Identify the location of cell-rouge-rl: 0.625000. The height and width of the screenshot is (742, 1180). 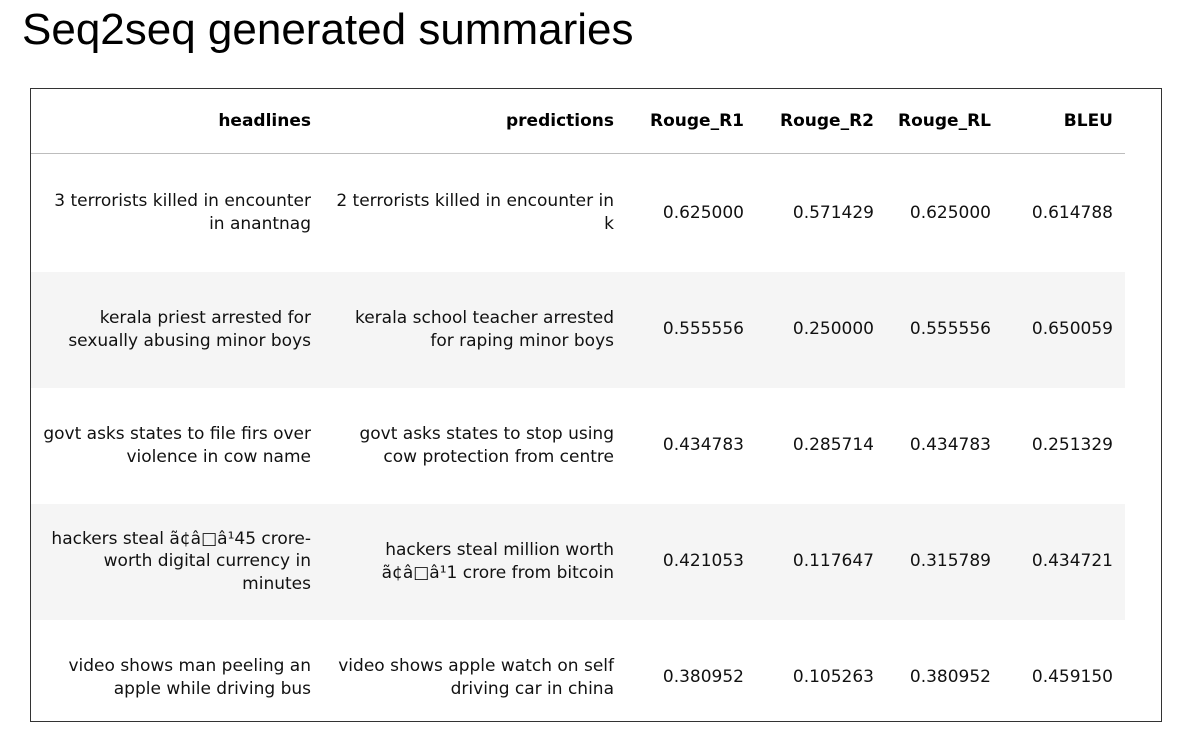
(950, 212).